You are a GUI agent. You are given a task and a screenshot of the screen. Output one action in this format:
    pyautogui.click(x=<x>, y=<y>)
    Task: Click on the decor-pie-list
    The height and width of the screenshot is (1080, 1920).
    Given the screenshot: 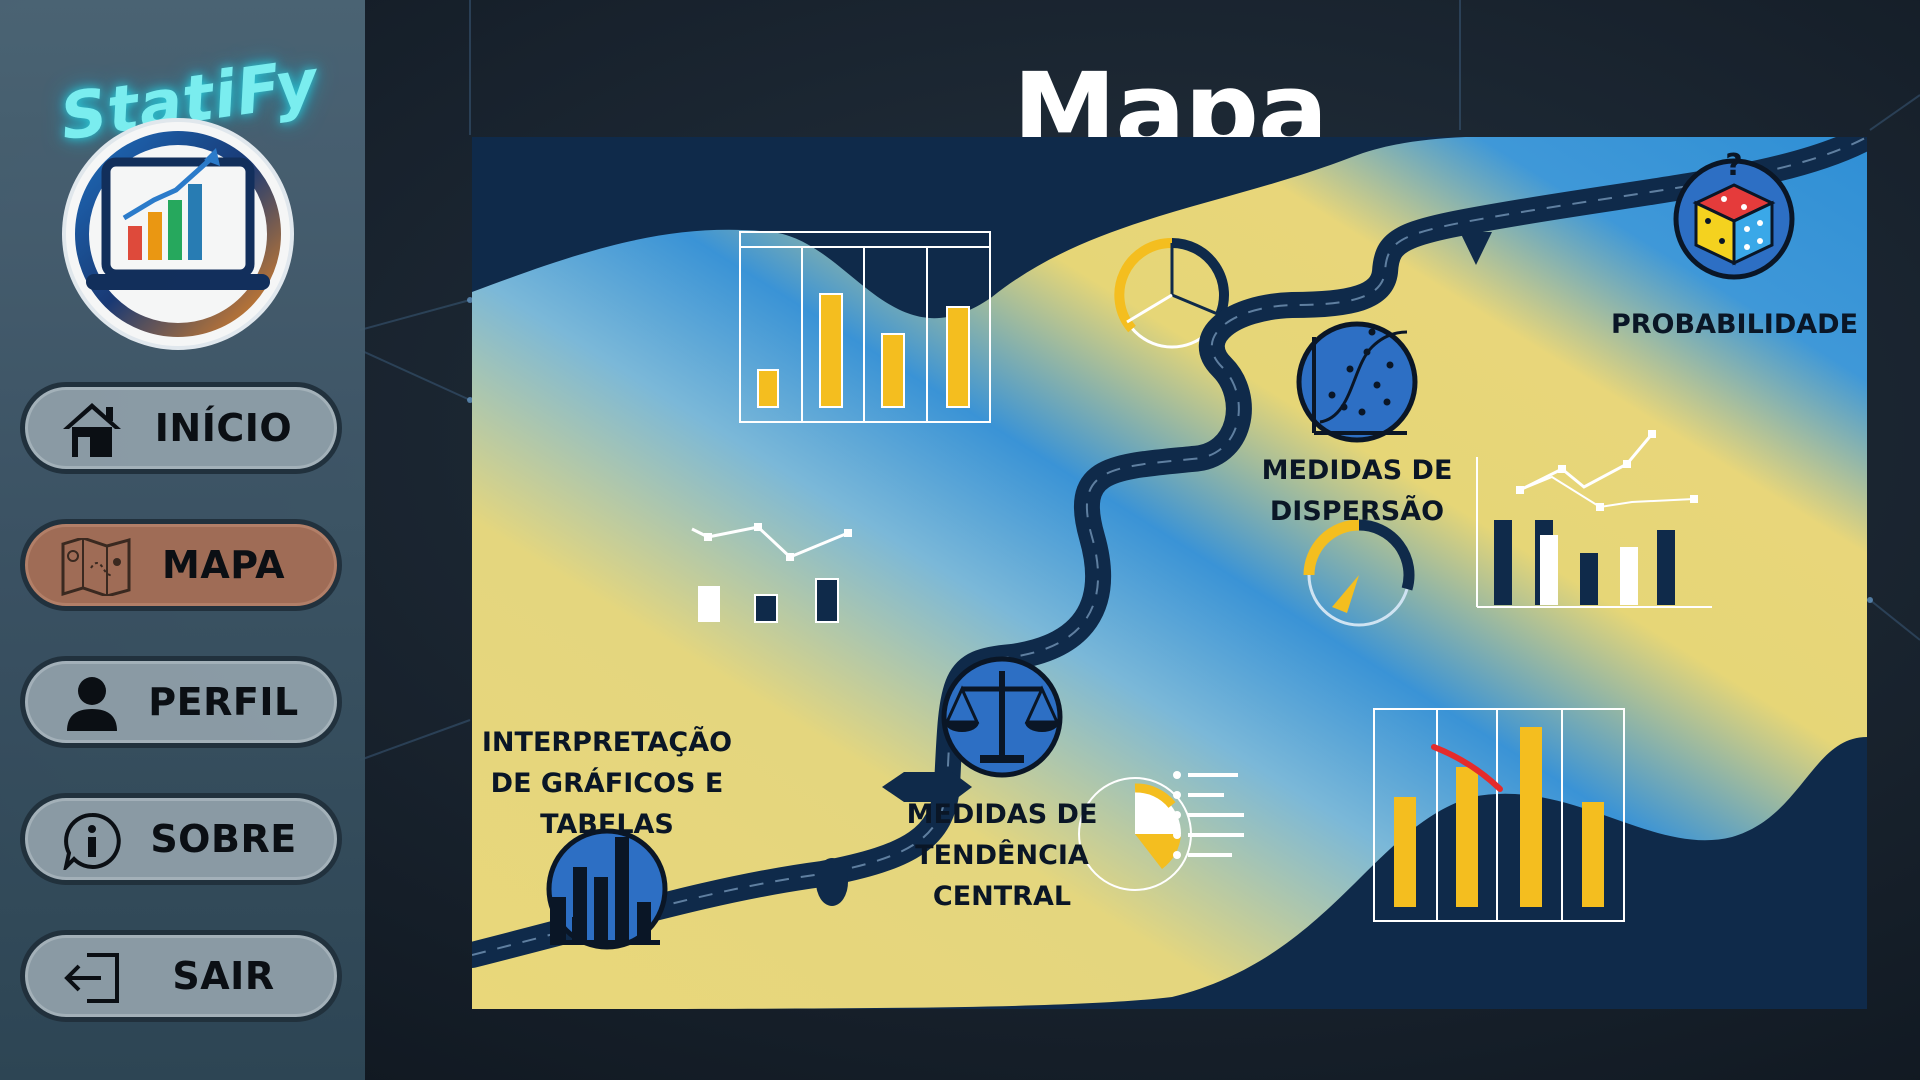 What is the action you would take?
    pyautogui.click(x=1161, y=831)
    